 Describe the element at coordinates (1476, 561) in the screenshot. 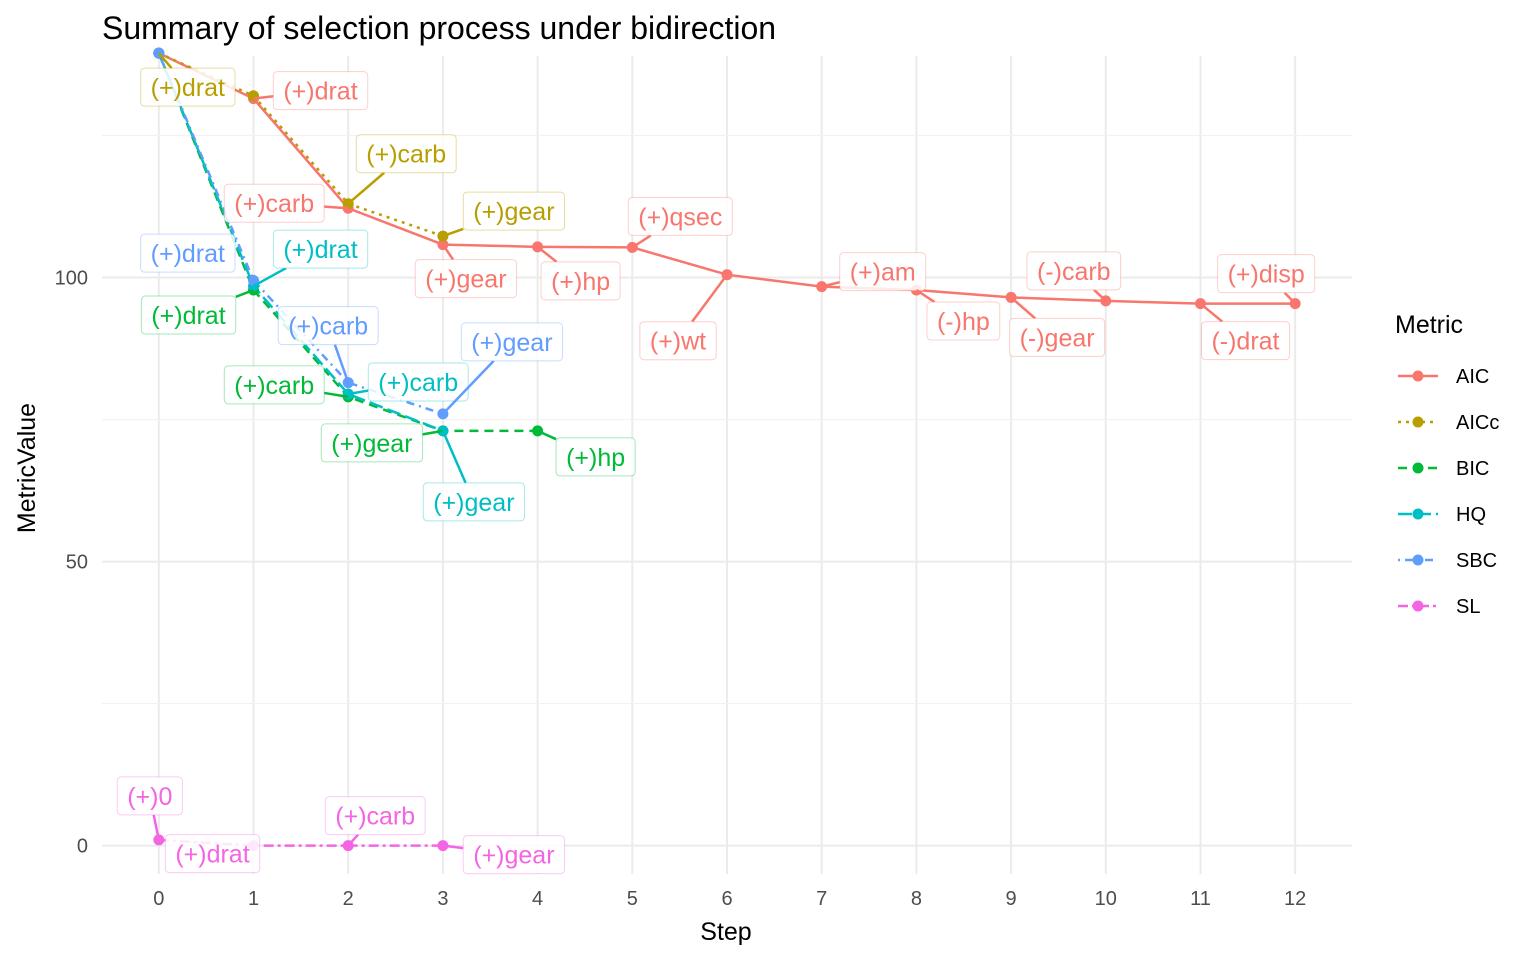

I see `legend-label: SBC` at that location.